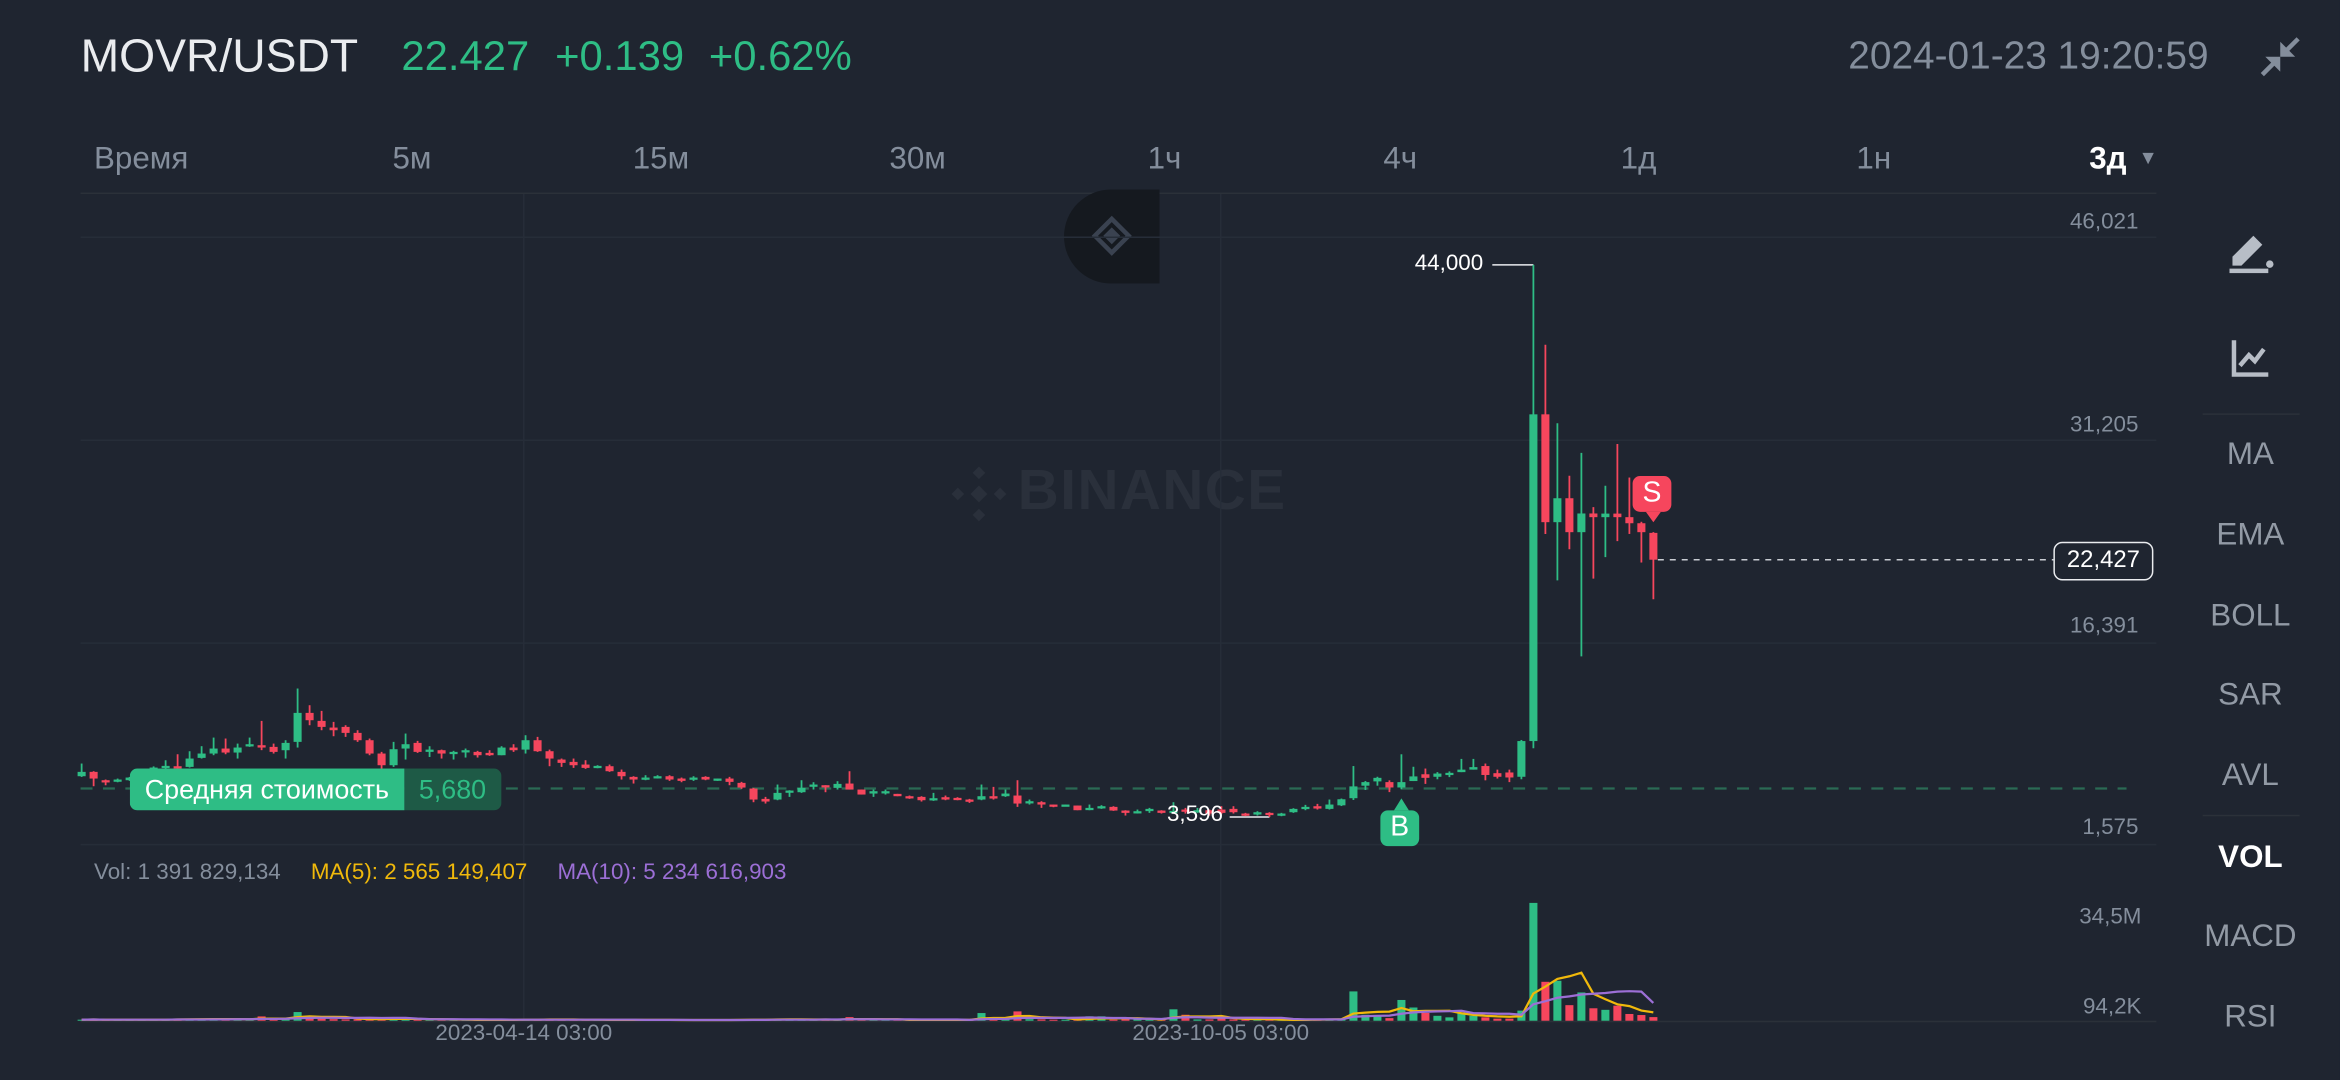 The height and width of the screenshot is (1080, 2340). What do you see at coordinates (2250, 694) in the screenshot?
I see `indicator-sar: SAR` at bounding box center [2250, 694].